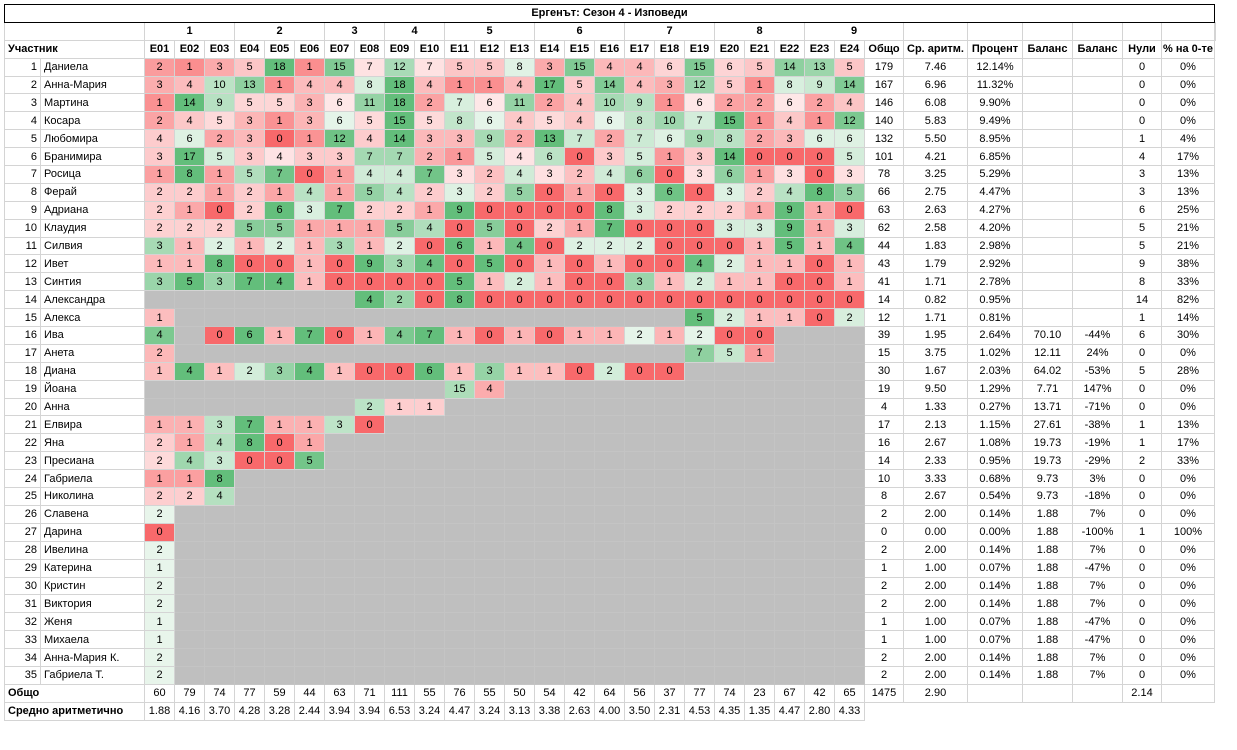  Describe the element at coordinates (1047, 49) in the screenshot. I see `balance-header: Баланс` at that location.